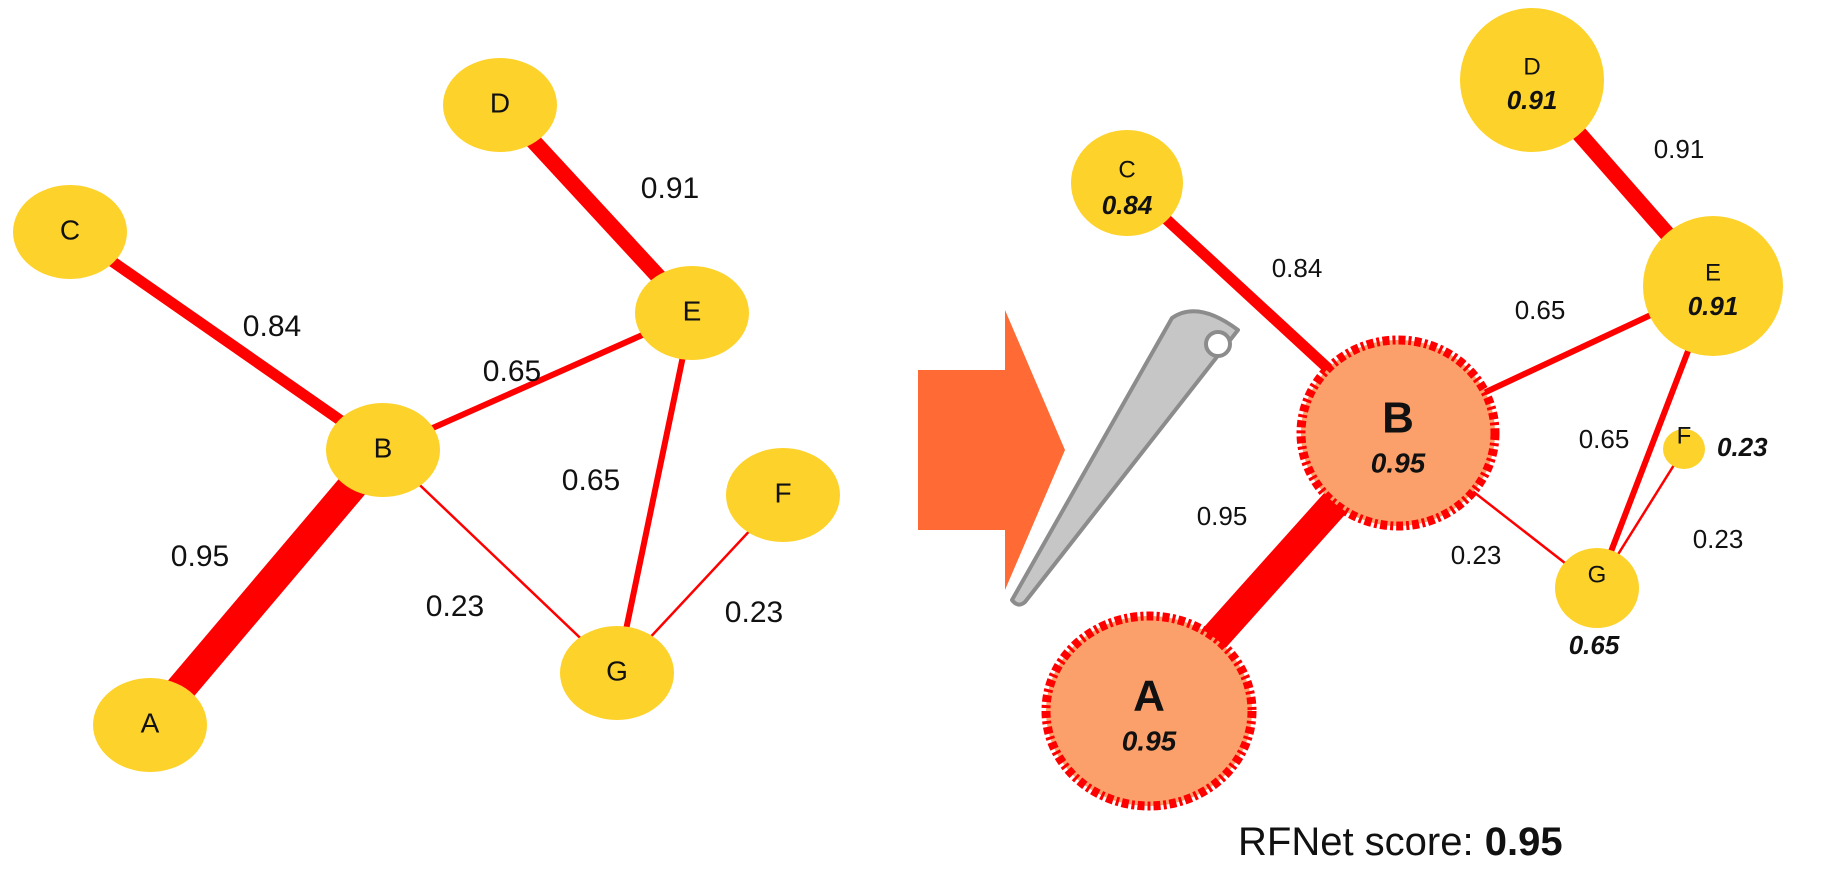  Describe the element at coordinates (1715, 445) in the screenshot. I see `right-node-f: F 0.23` at that location.